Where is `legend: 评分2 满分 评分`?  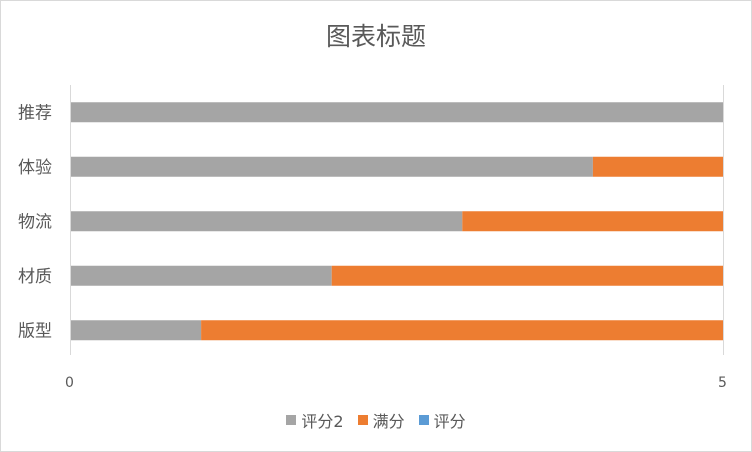
legend: 评分2 满分 评分 is located at coordinates (376, 420).